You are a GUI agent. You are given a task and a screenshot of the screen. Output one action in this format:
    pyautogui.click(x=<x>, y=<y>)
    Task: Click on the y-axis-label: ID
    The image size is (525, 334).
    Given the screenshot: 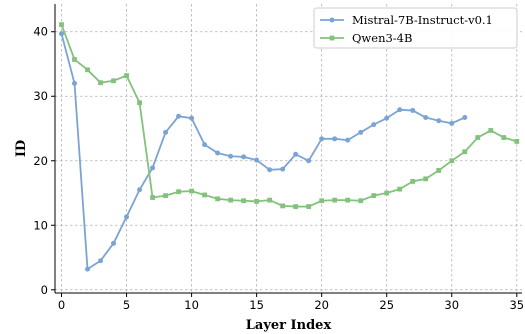 What is the action you would take?
    pyautogui.click(x=21, y=148)
    